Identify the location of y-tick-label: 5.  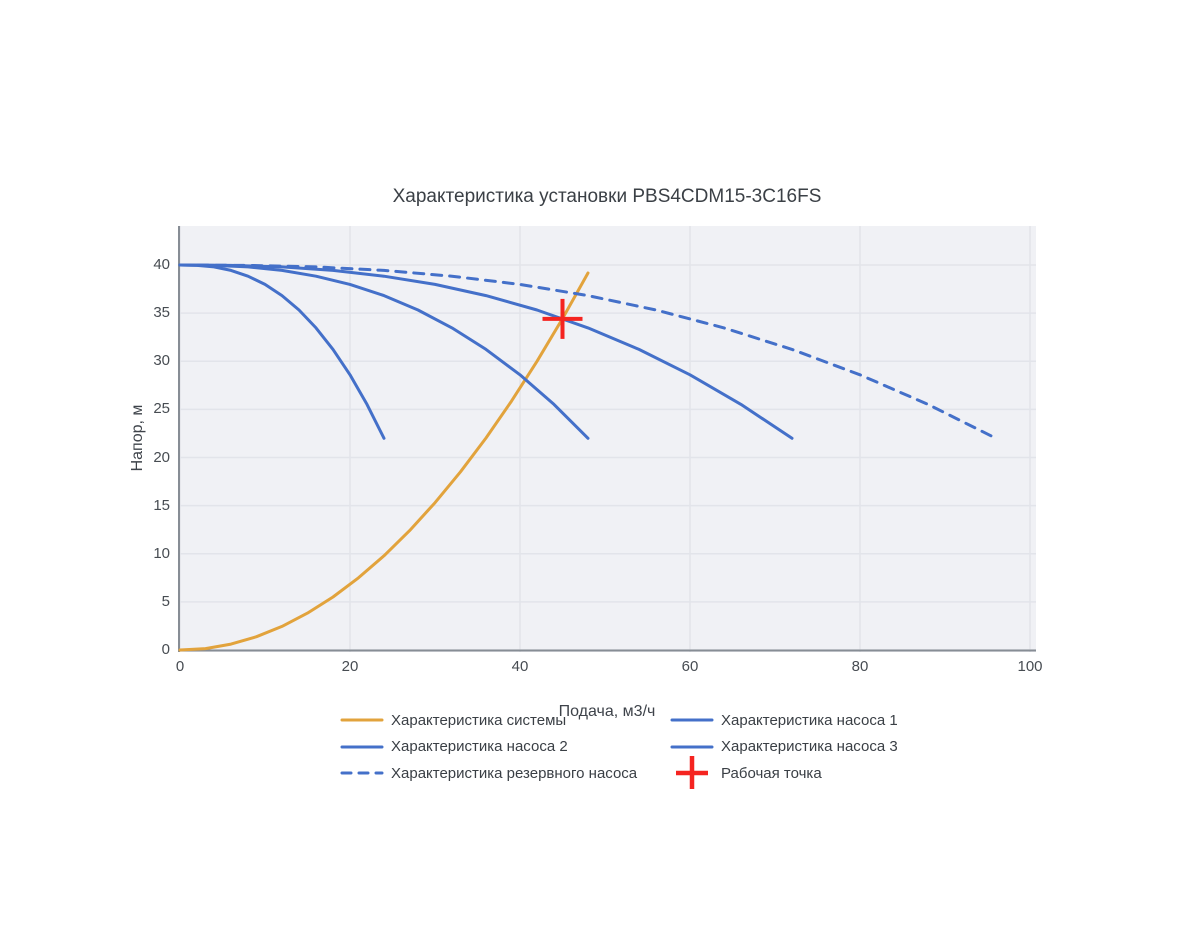
(165, 601).